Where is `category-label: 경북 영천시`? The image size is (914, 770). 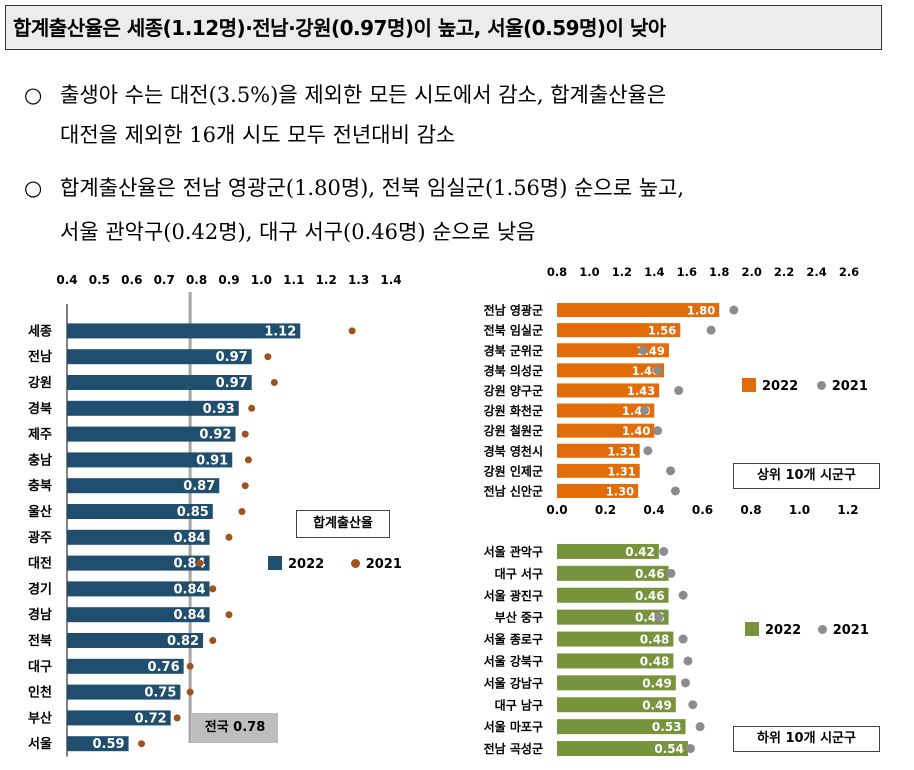
category-label: 경북 영천시 is located at coordinates (513, 450).